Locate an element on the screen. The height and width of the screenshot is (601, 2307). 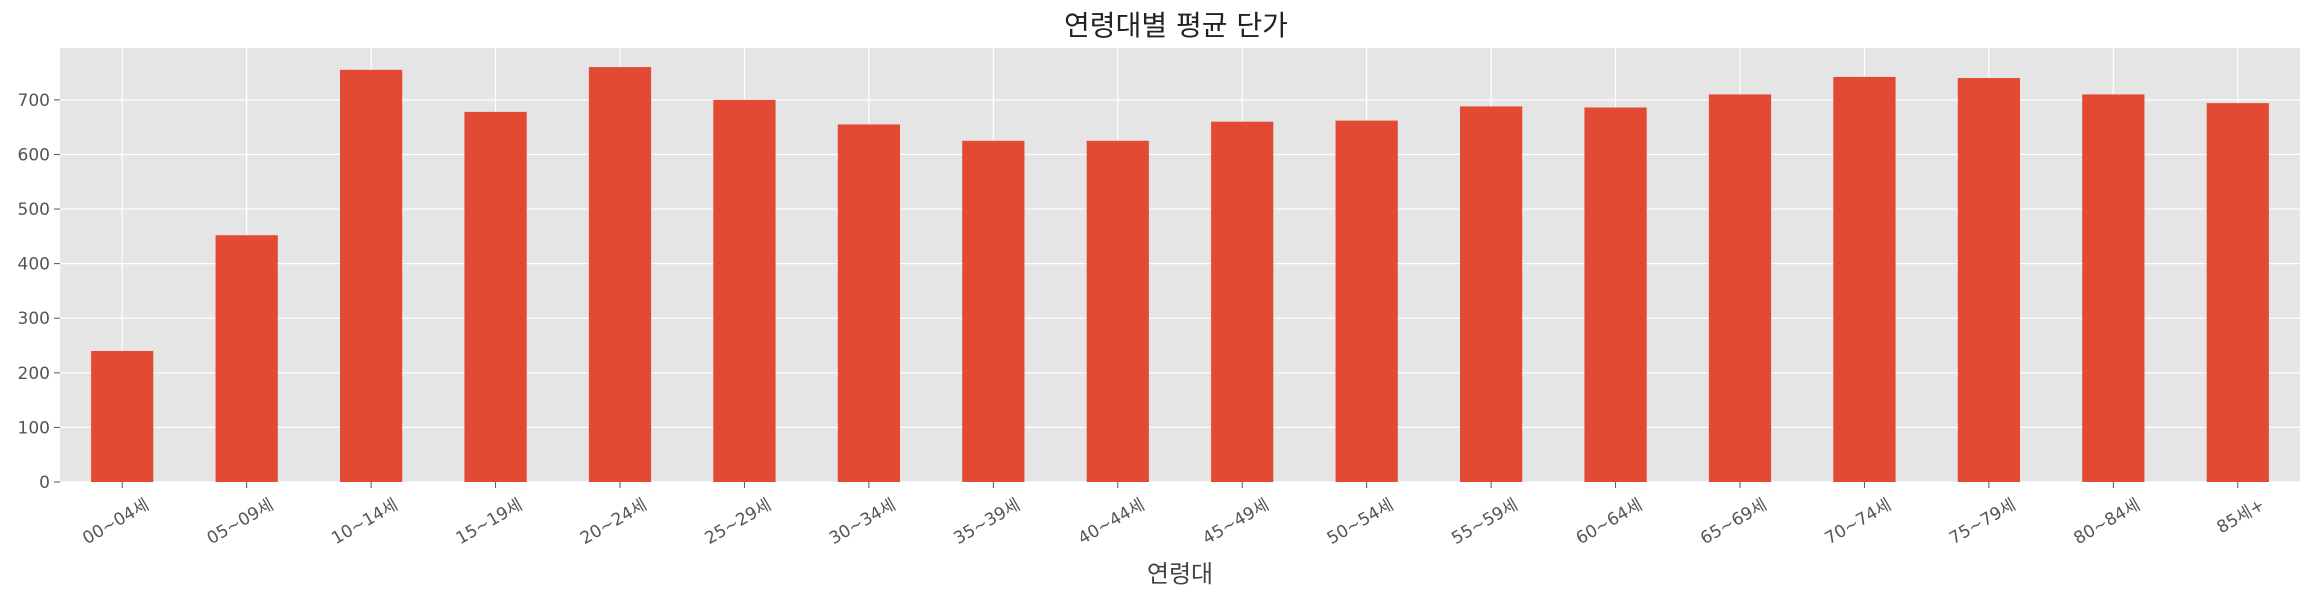
bar-70~74세 is located at coordinates (1864, 279).